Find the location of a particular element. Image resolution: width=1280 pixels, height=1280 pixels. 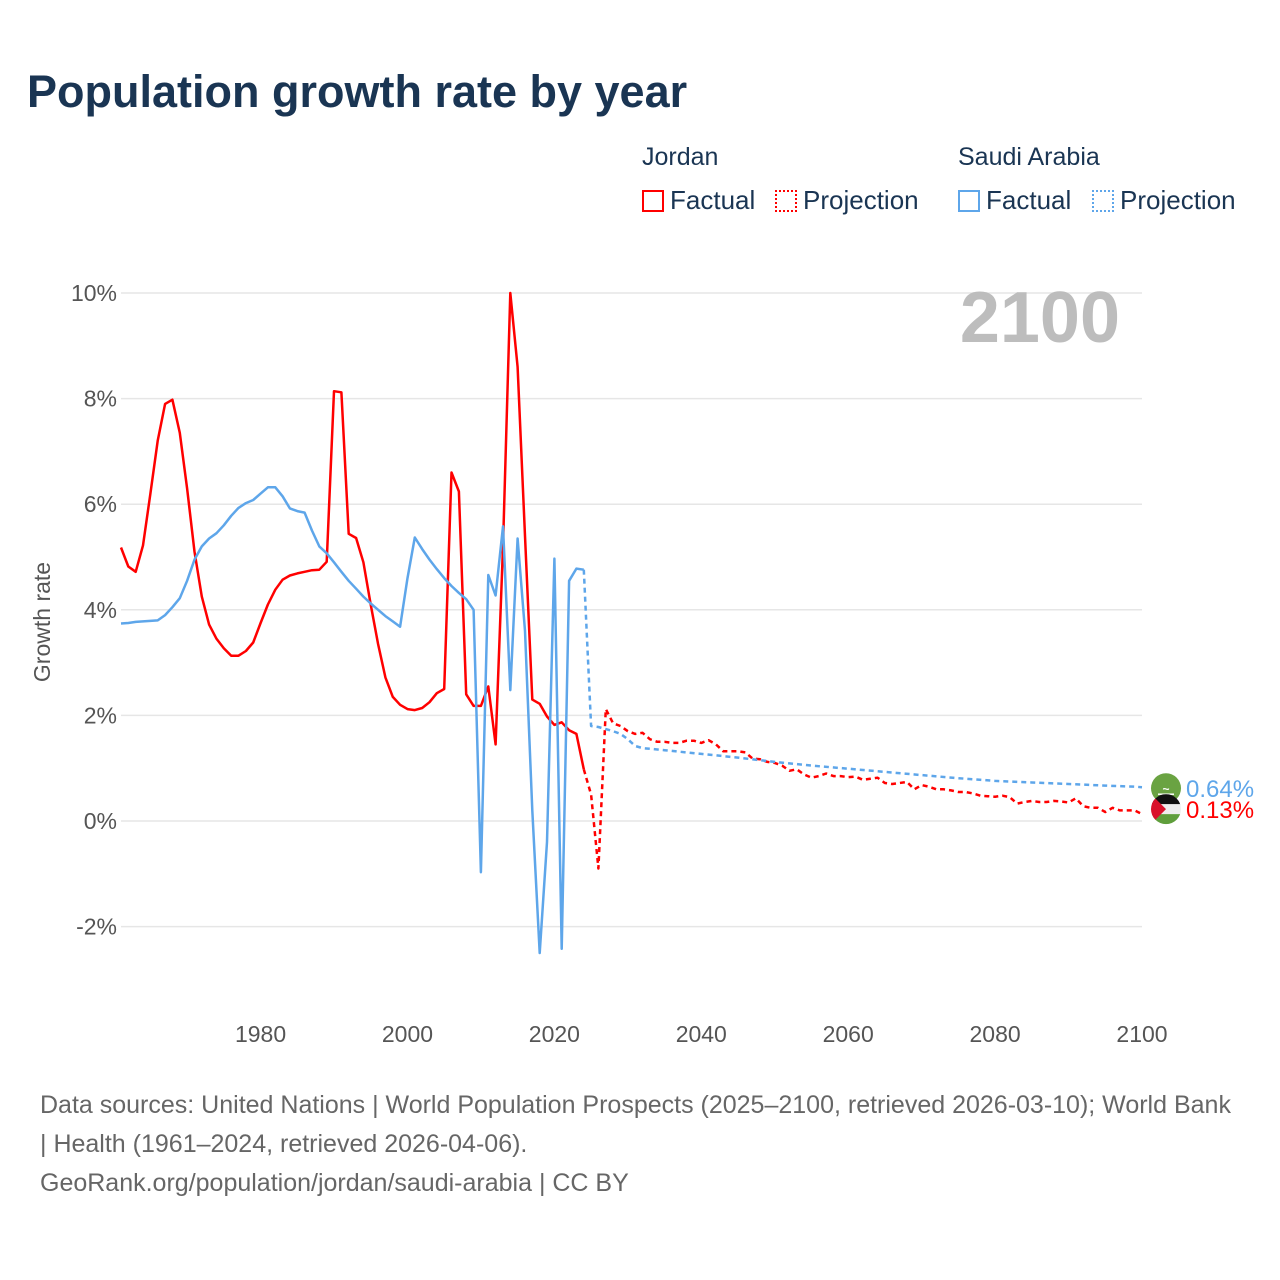

series-line-saudi-arabia-projection is located at coordinates (862, 679).